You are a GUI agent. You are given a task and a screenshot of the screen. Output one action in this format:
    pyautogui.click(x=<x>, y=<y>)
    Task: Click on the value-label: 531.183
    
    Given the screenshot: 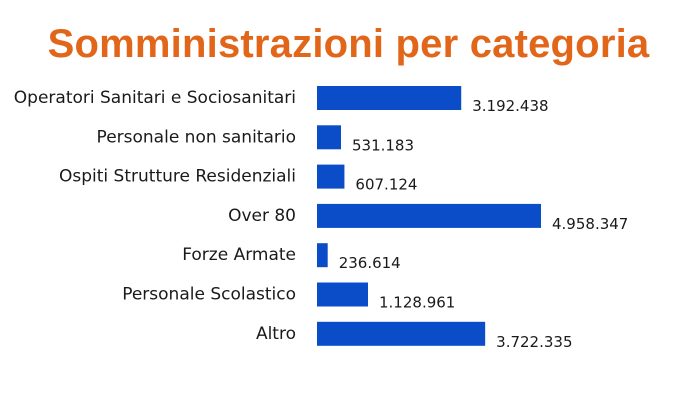 What is the action you would take?
    pyautogui.click(x=383, y=145)
    